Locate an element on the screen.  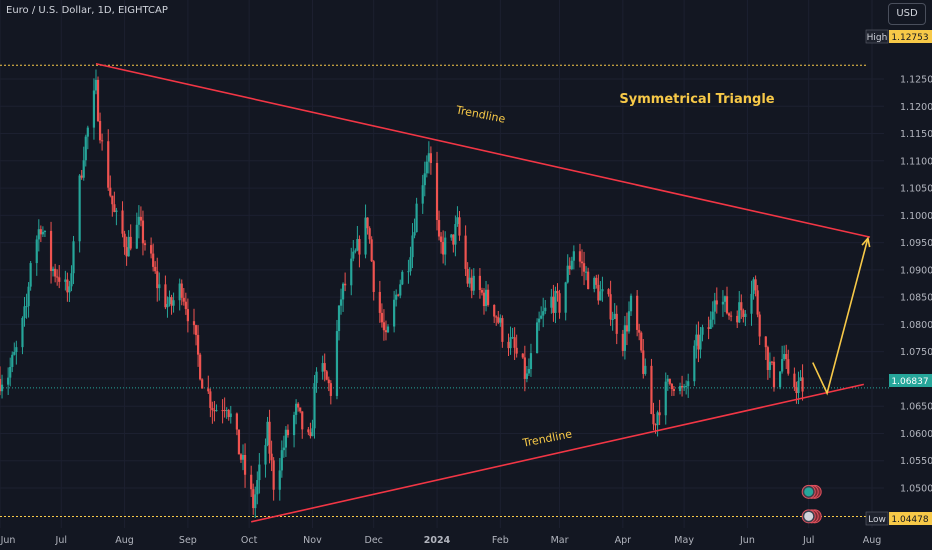
y-tick-label: 1.09000 is located at coordinates (916, 270).